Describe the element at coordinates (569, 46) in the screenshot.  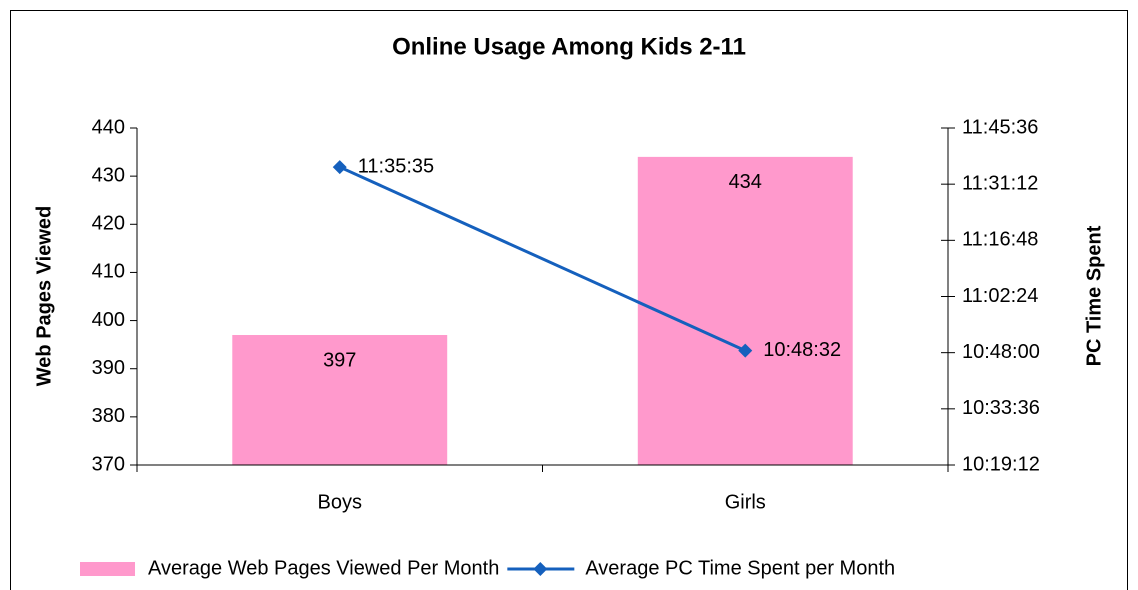
I see `chart-title: Online Usage Among Kids 2-11` at that location.